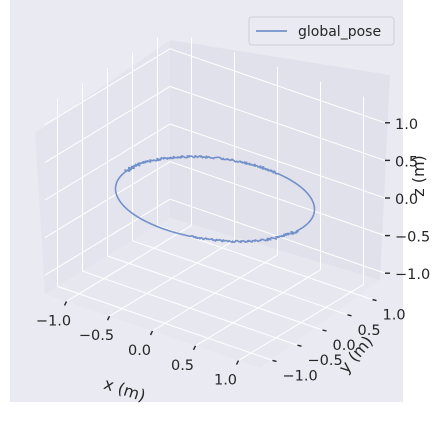 The height and width of the screenshot is (421, 433). I want to click on x-tick-label: −0.5, so click(96, 336).